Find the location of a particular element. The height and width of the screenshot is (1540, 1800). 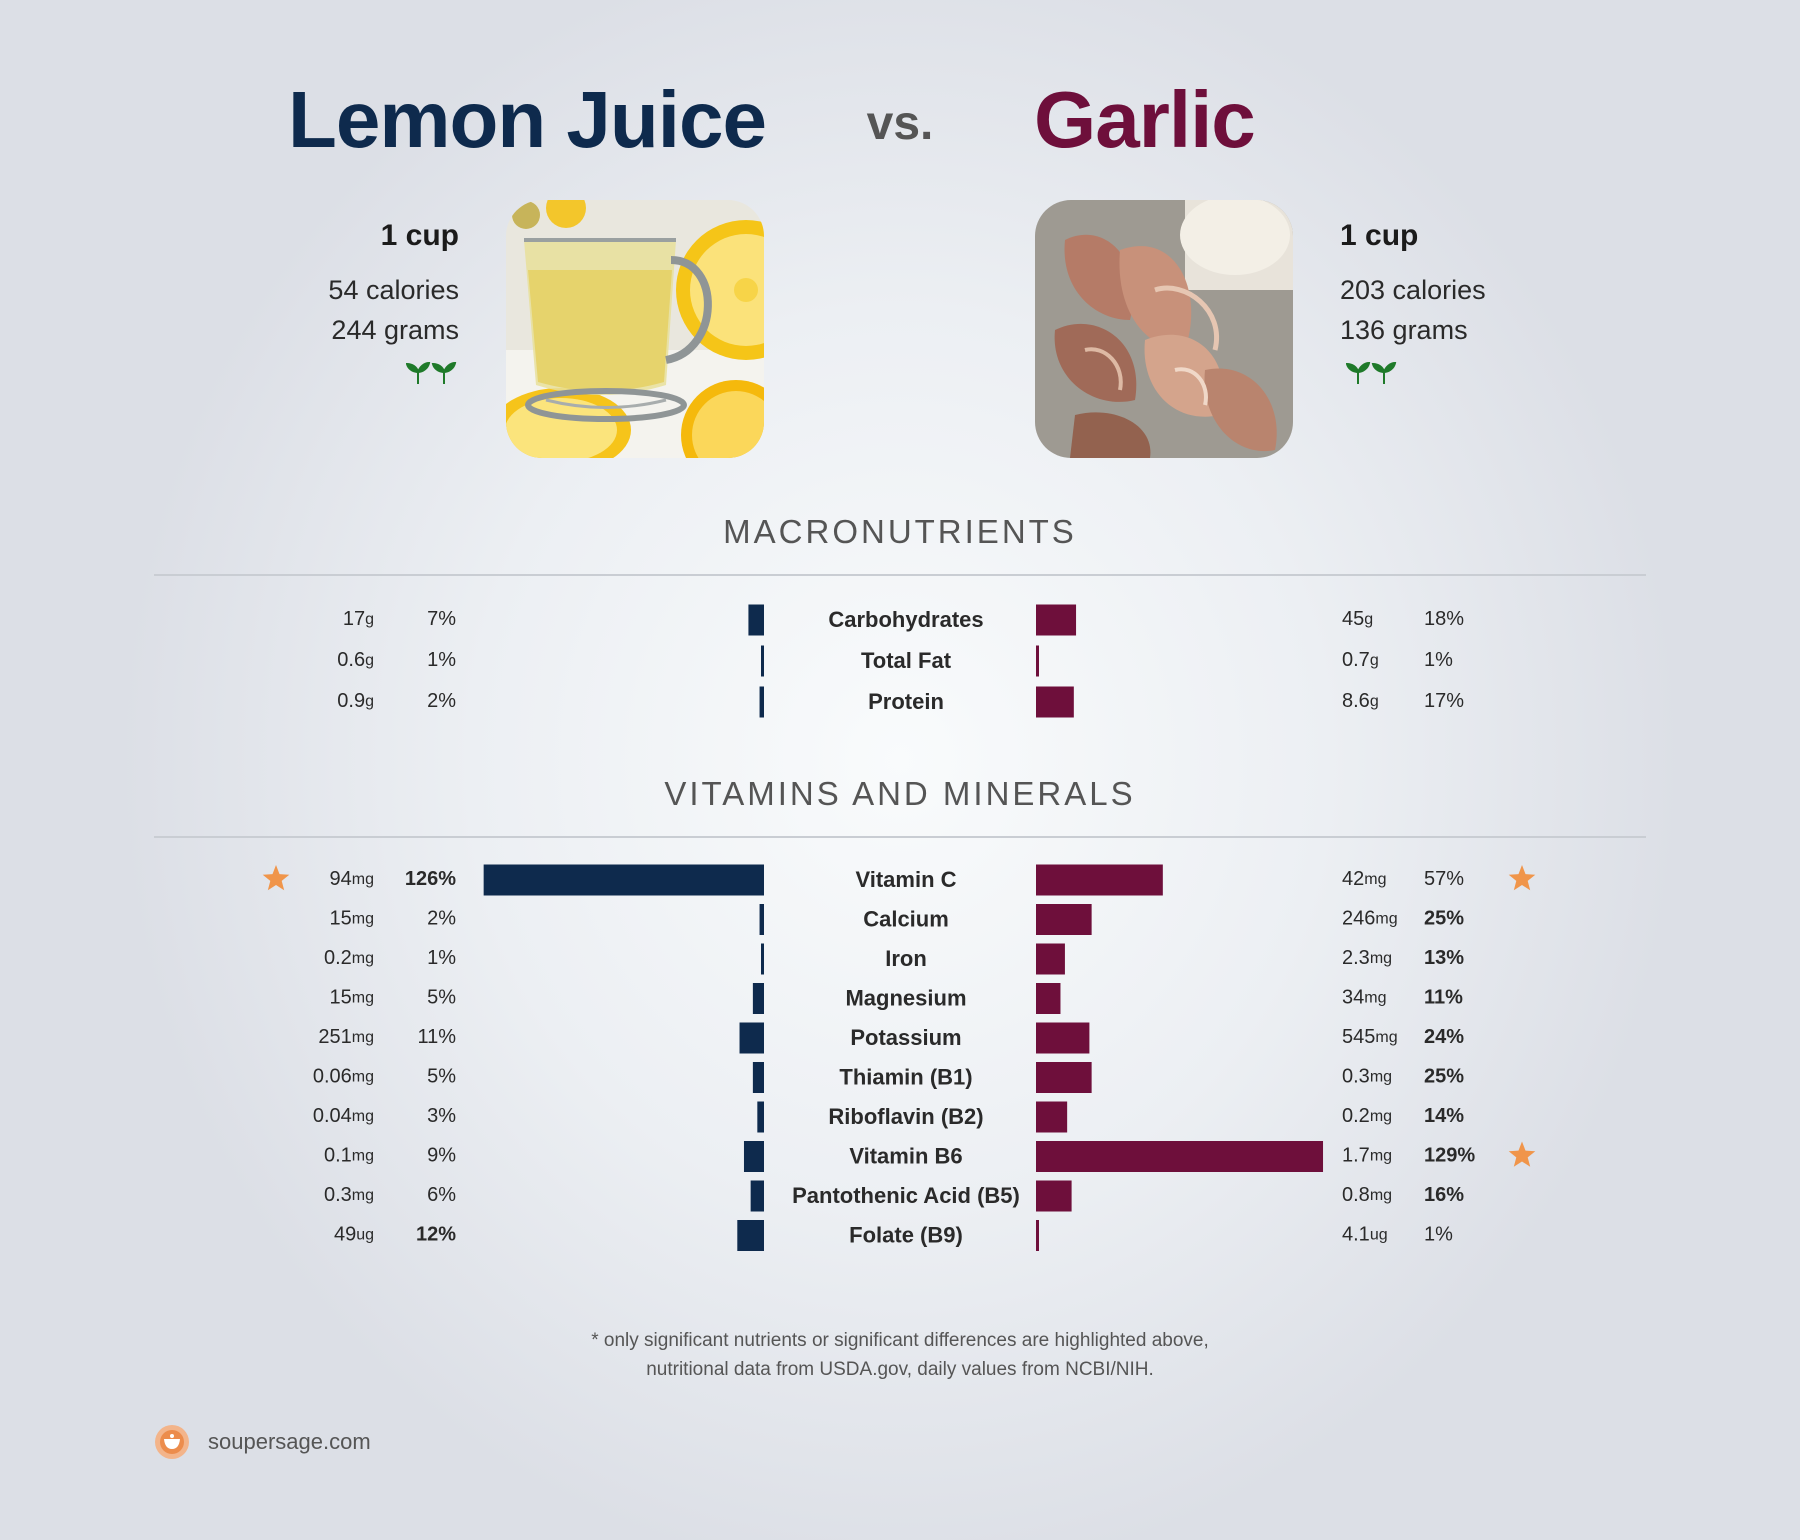

bar-garlic-magnesium is located at coordinates (1048, 998).